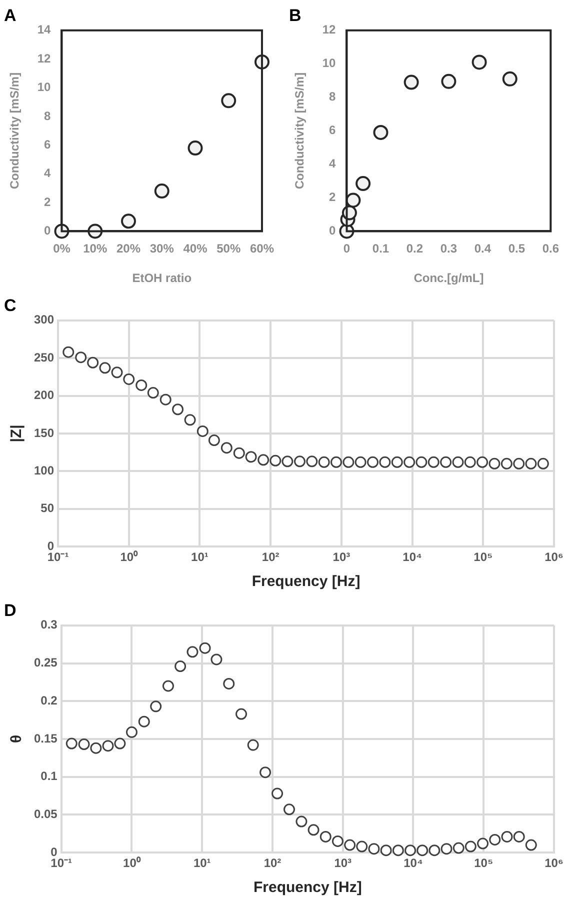 This screenshot has height=901, width=570. I want to click on y-tick-label: 300, so click(44, 319).